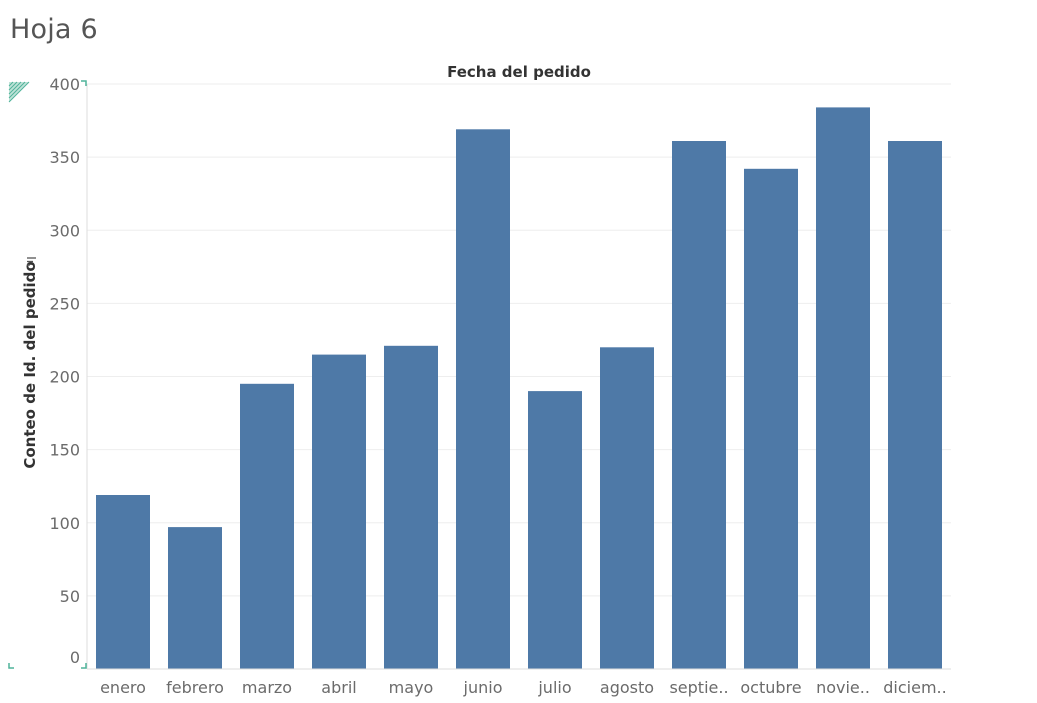  Describe the element at coordinates (627, 687) in the screenshot. I see `category-label: agosto` at that location.